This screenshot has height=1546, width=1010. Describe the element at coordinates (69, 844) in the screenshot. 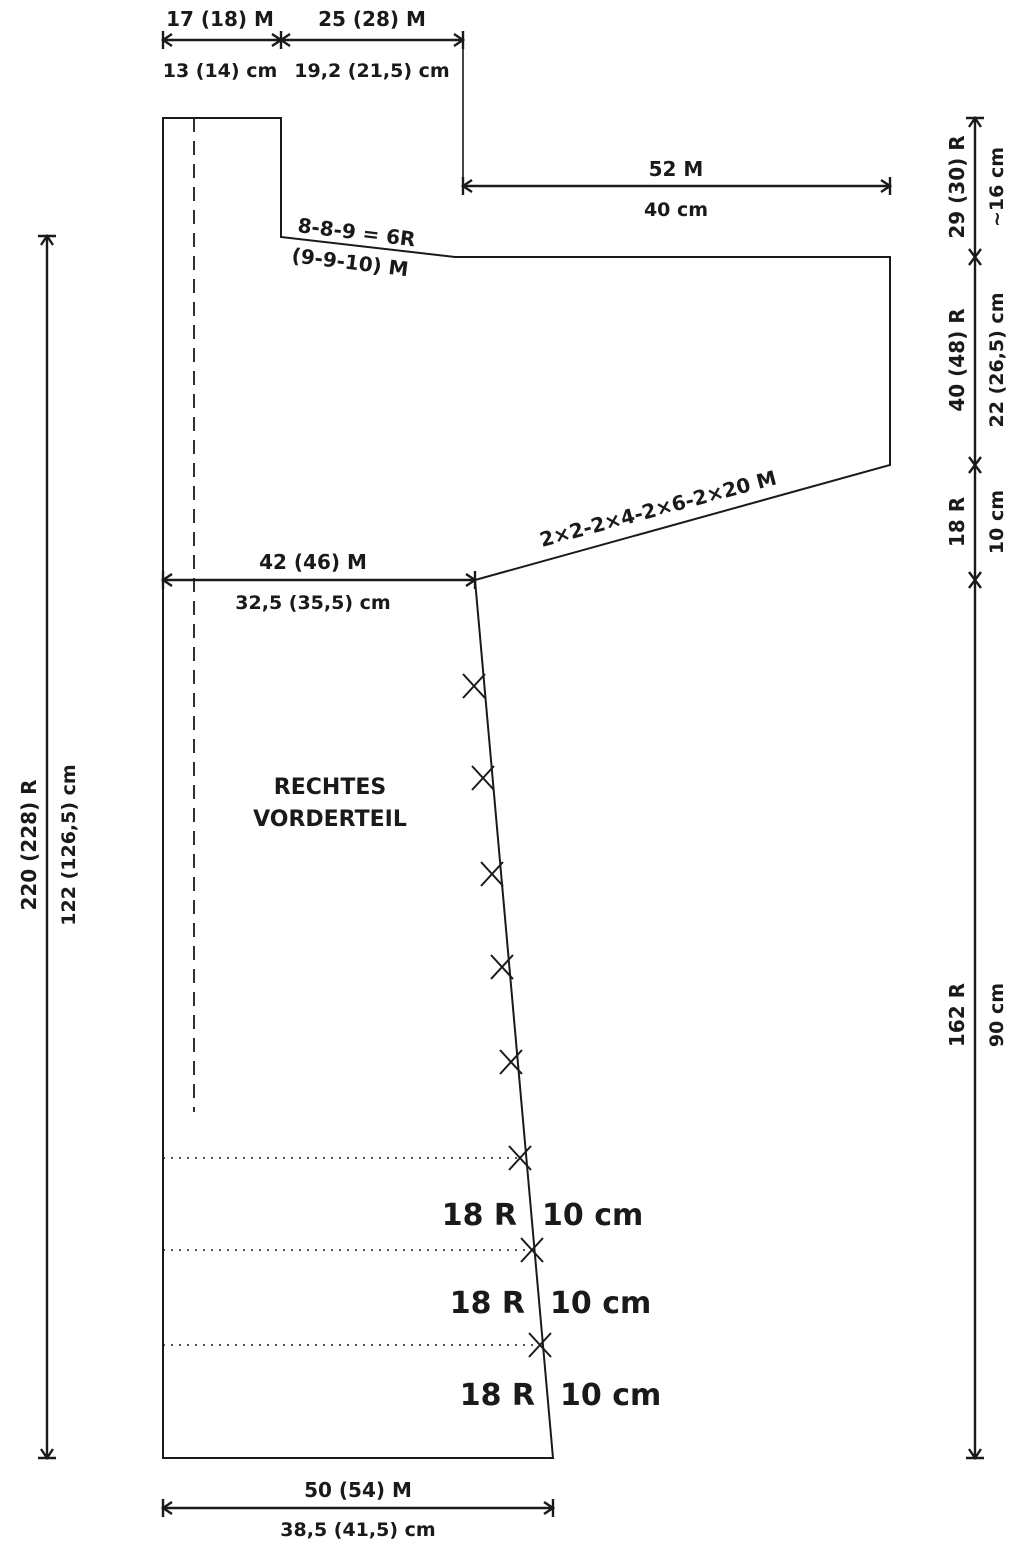

I see `left-length-cm: 122 (126,5) cm` at that location.